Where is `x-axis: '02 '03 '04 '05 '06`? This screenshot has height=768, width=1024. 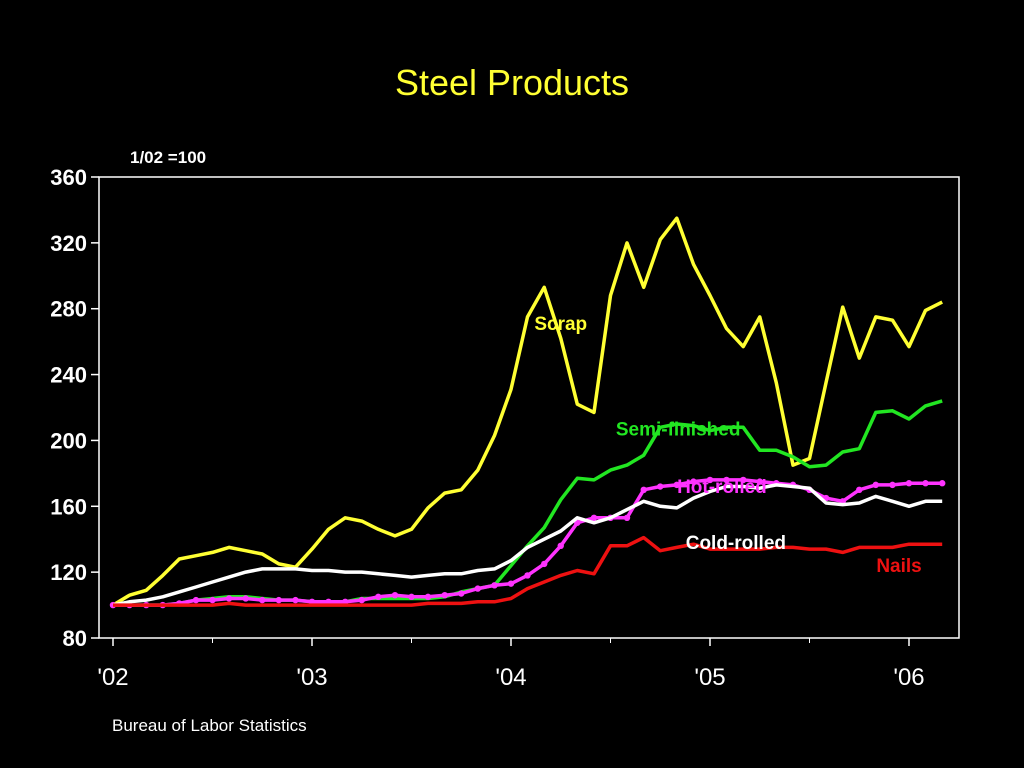
x-axis: '02 '03 '04 '05 '06 is located at coordinates (511, 664).